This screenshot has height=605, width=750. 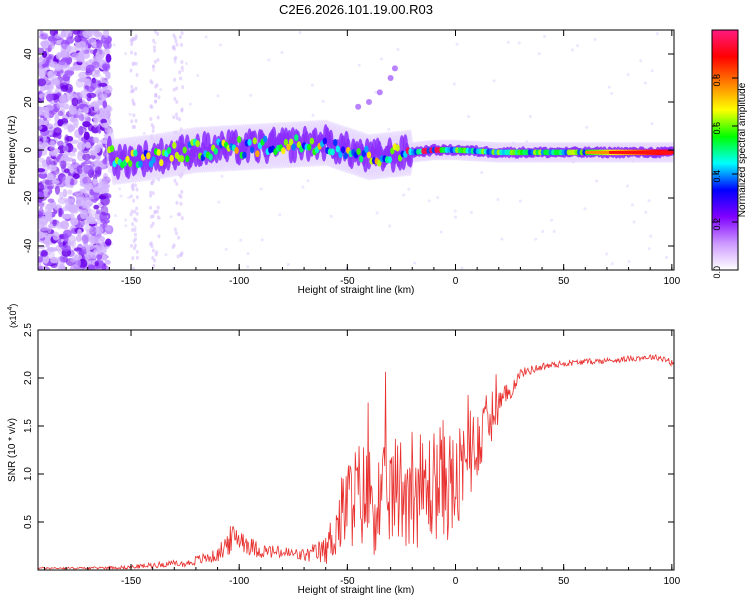 I want to click on colorbar-label: Normalized spectral amplitude, so click(x=742, y=149).